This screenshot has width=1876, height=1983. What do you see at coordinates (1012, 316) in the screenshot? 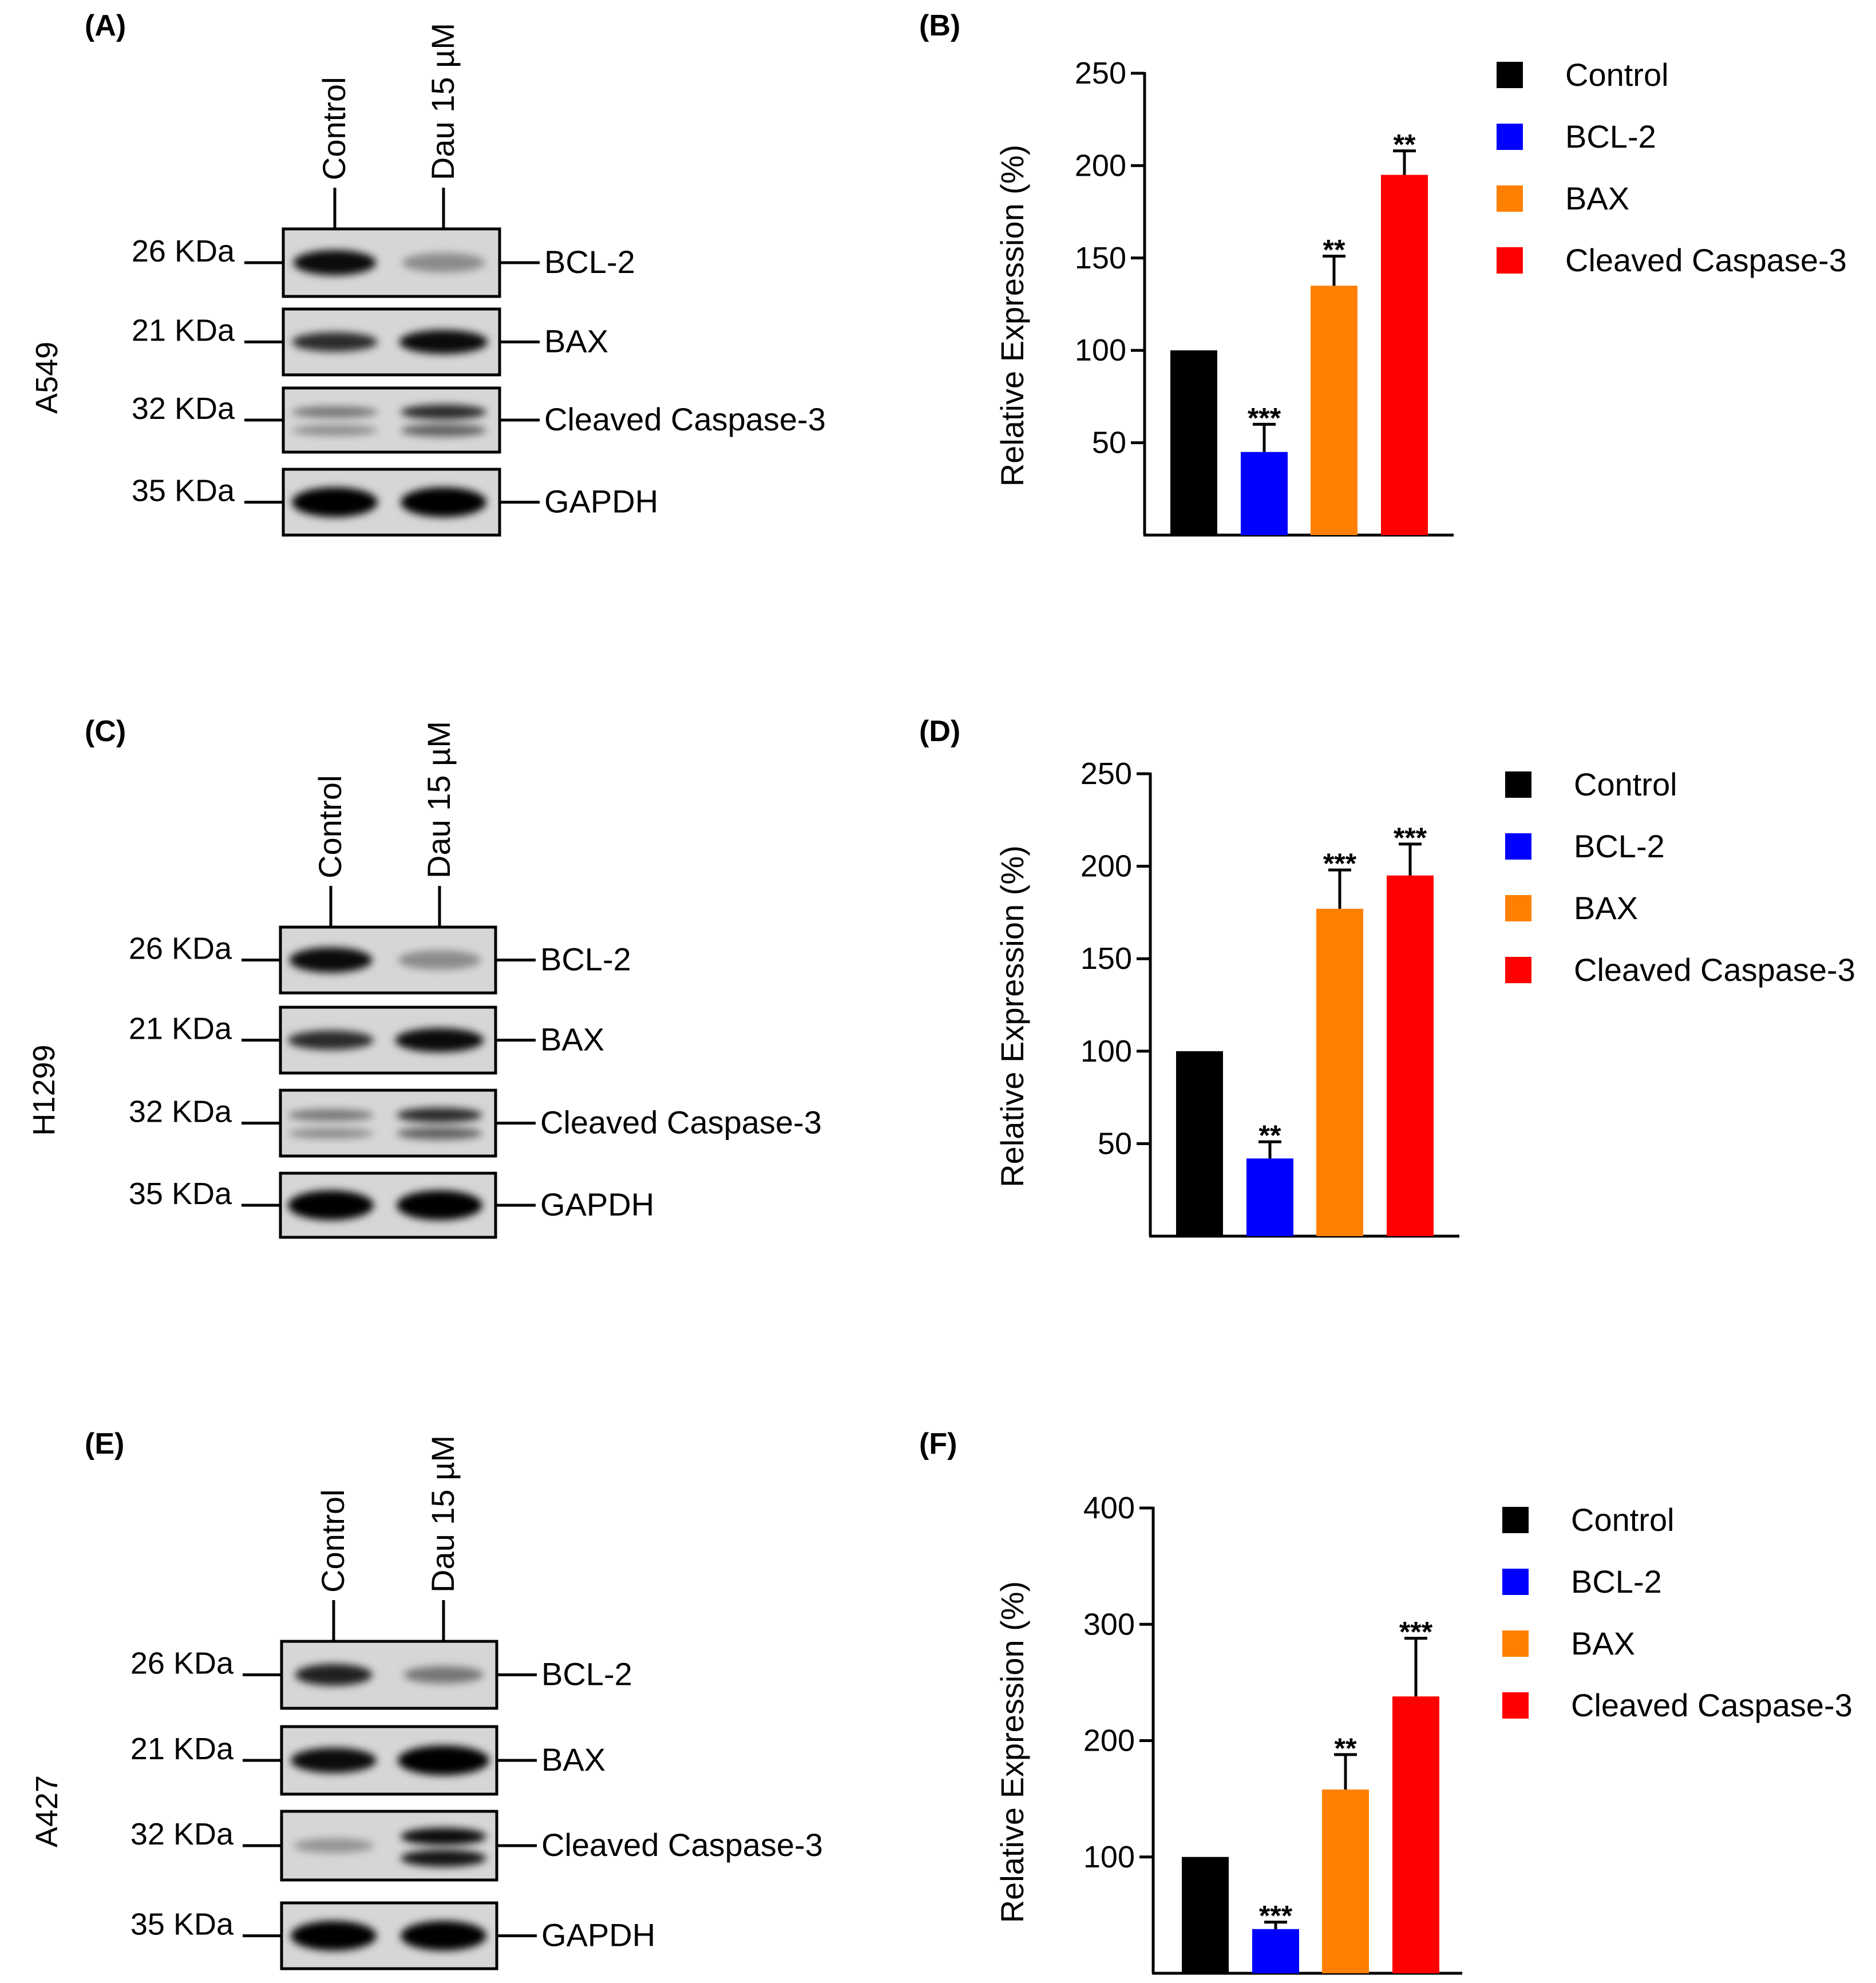
I see `y-axis-title: Relative Expression (%)` at bounding box center [1012, 316].